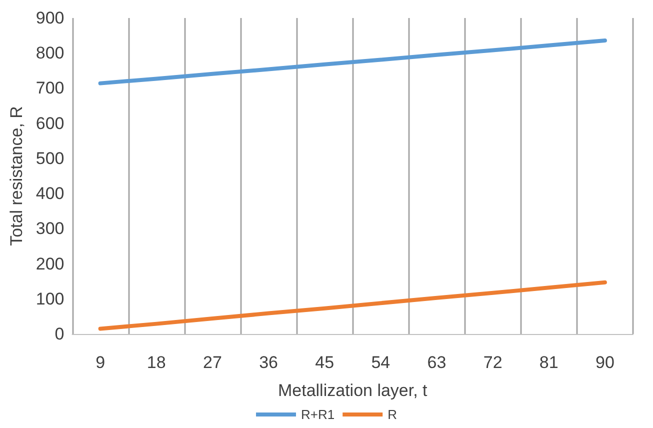 Image resolution: width=653 pixels, height=428 pixels. Describe the element at coordinates (212, 362) in the screenshot. I see `x-tick-label: 27` at that location.